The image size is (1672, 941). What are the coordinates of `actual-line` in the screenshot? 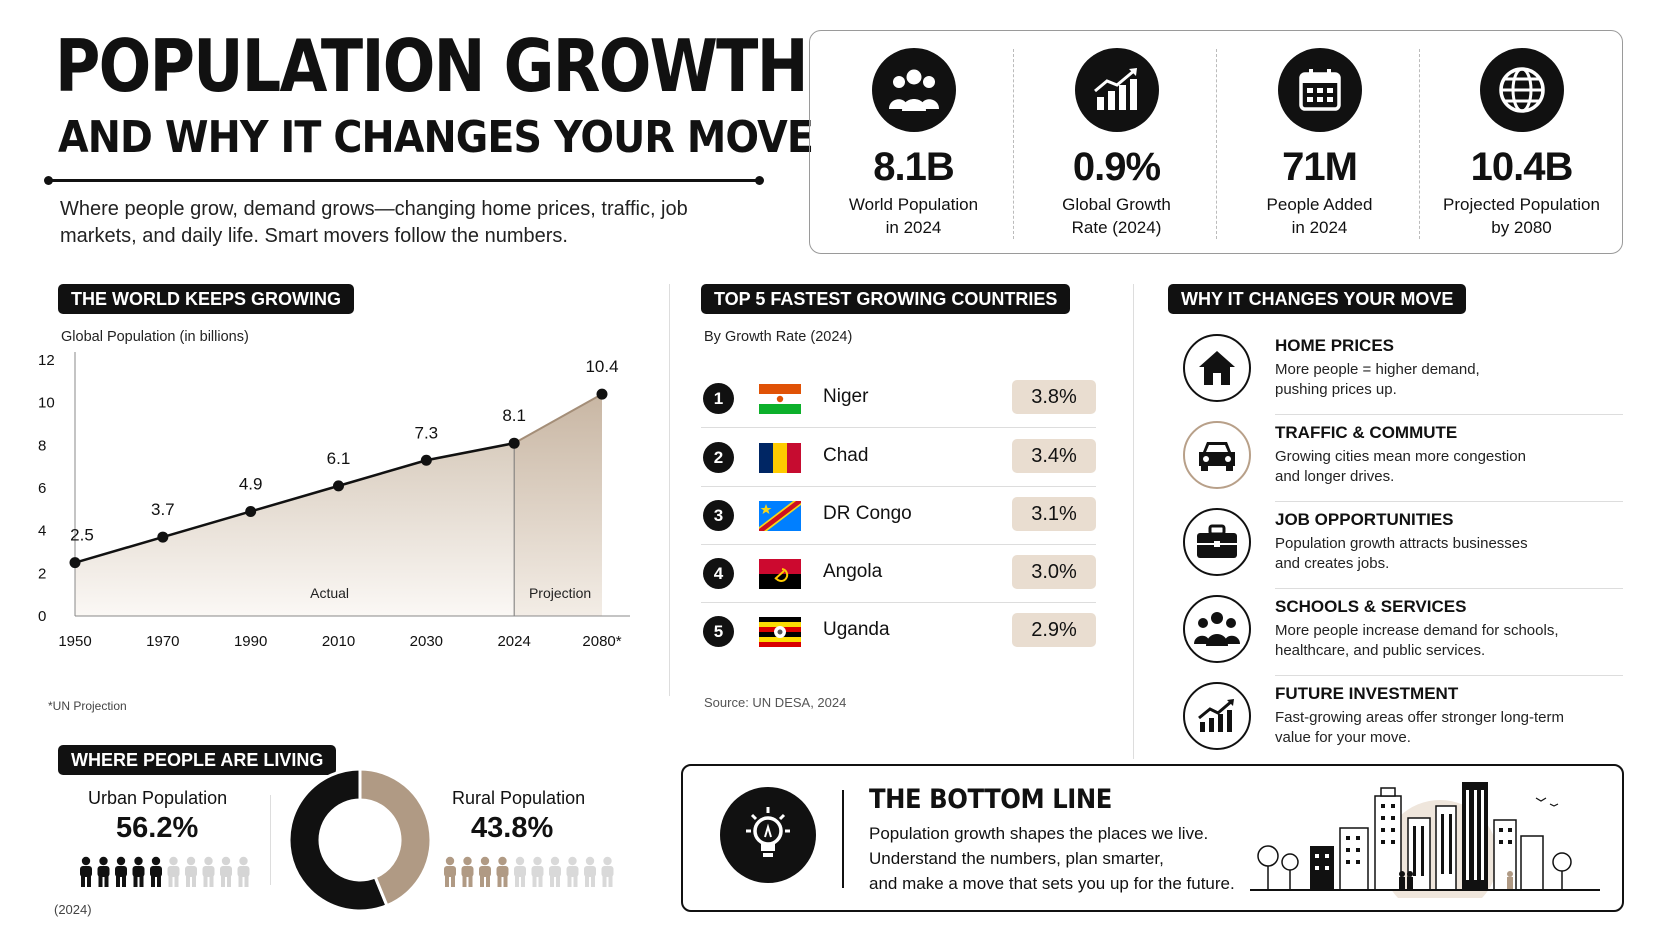 It's located at (294, 502).